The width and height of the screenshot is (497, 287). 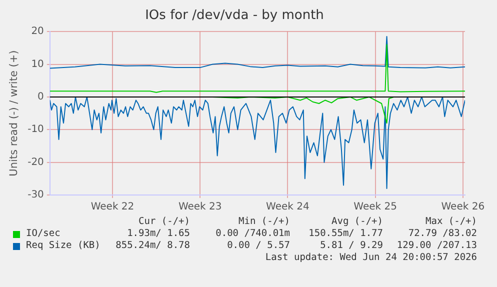 What do you see at coordinates (14, 113) in the screenshot?
I see `y-axis-title: Units read (-) / write (+)` at bounding box center [14, 113].